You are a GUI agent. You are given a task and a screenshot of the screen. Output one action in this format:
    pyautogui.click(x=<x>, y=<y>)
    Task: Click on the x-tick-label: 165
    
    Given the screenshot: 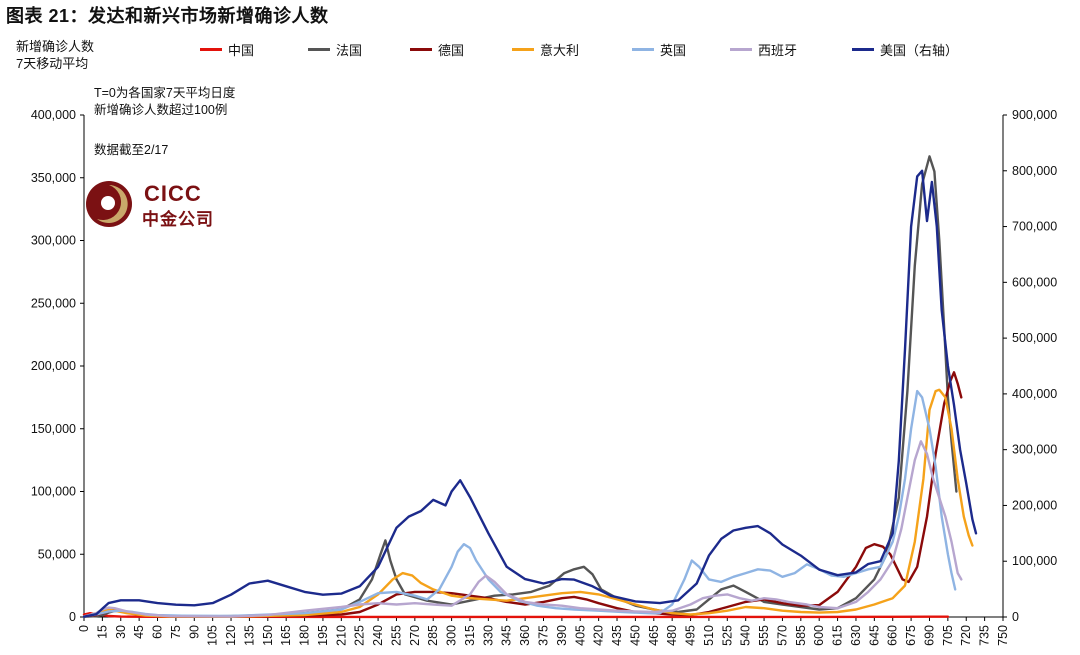 What is the action you would take?
    pyautogui.click(x=286, y=635)
    